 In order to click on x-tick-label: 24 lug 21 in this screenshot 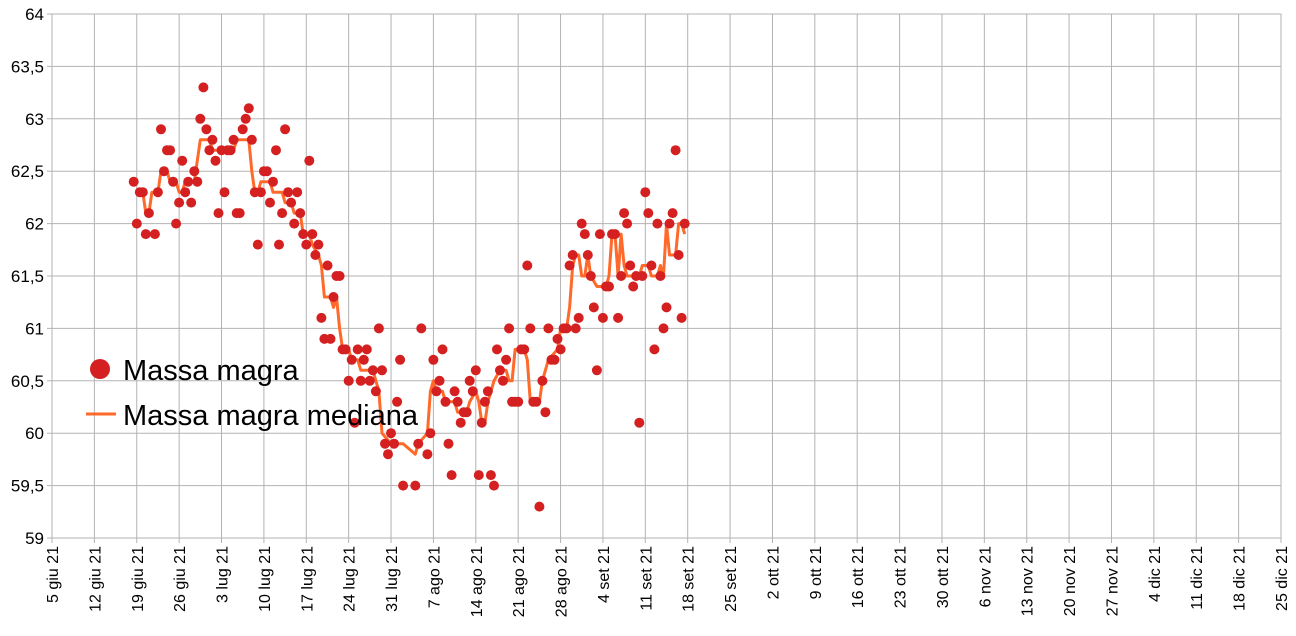, I will do `click(350, 579)`.